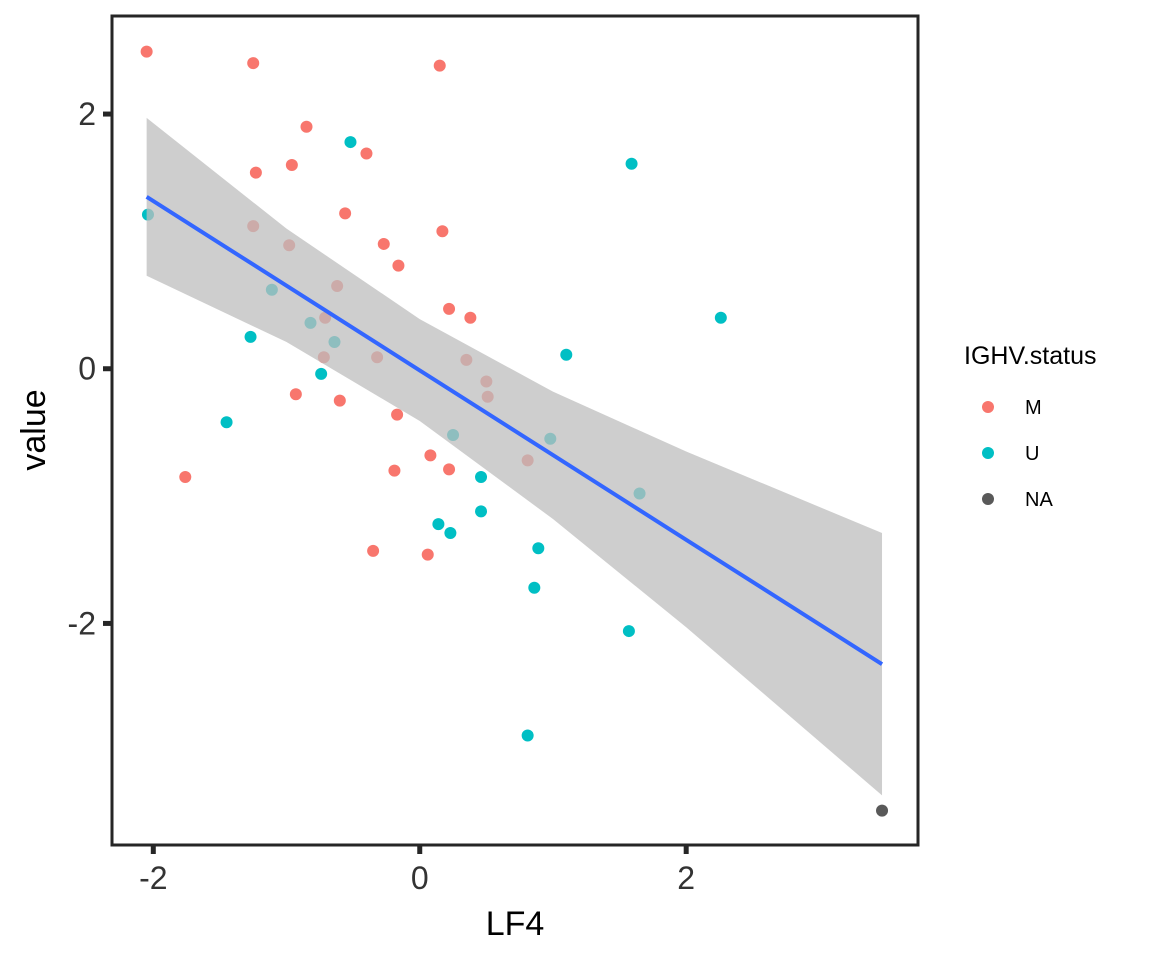 The image size is (1152, 965). What do you see at coordinates (1017, 454) in the screenshot?
I see `legend: M U NA` at bounding box center [1017, 454].